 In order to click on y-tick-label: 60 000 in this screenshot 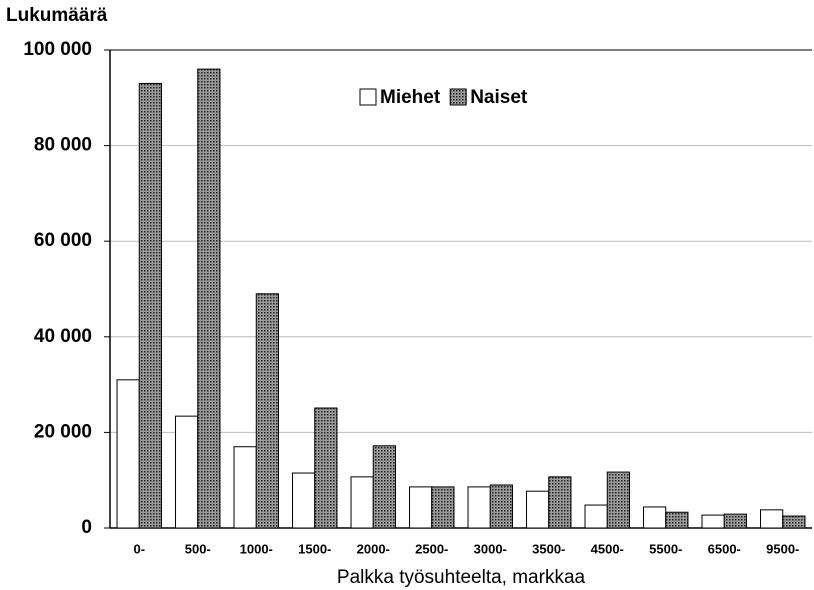, I will do `click(63, 240)`.